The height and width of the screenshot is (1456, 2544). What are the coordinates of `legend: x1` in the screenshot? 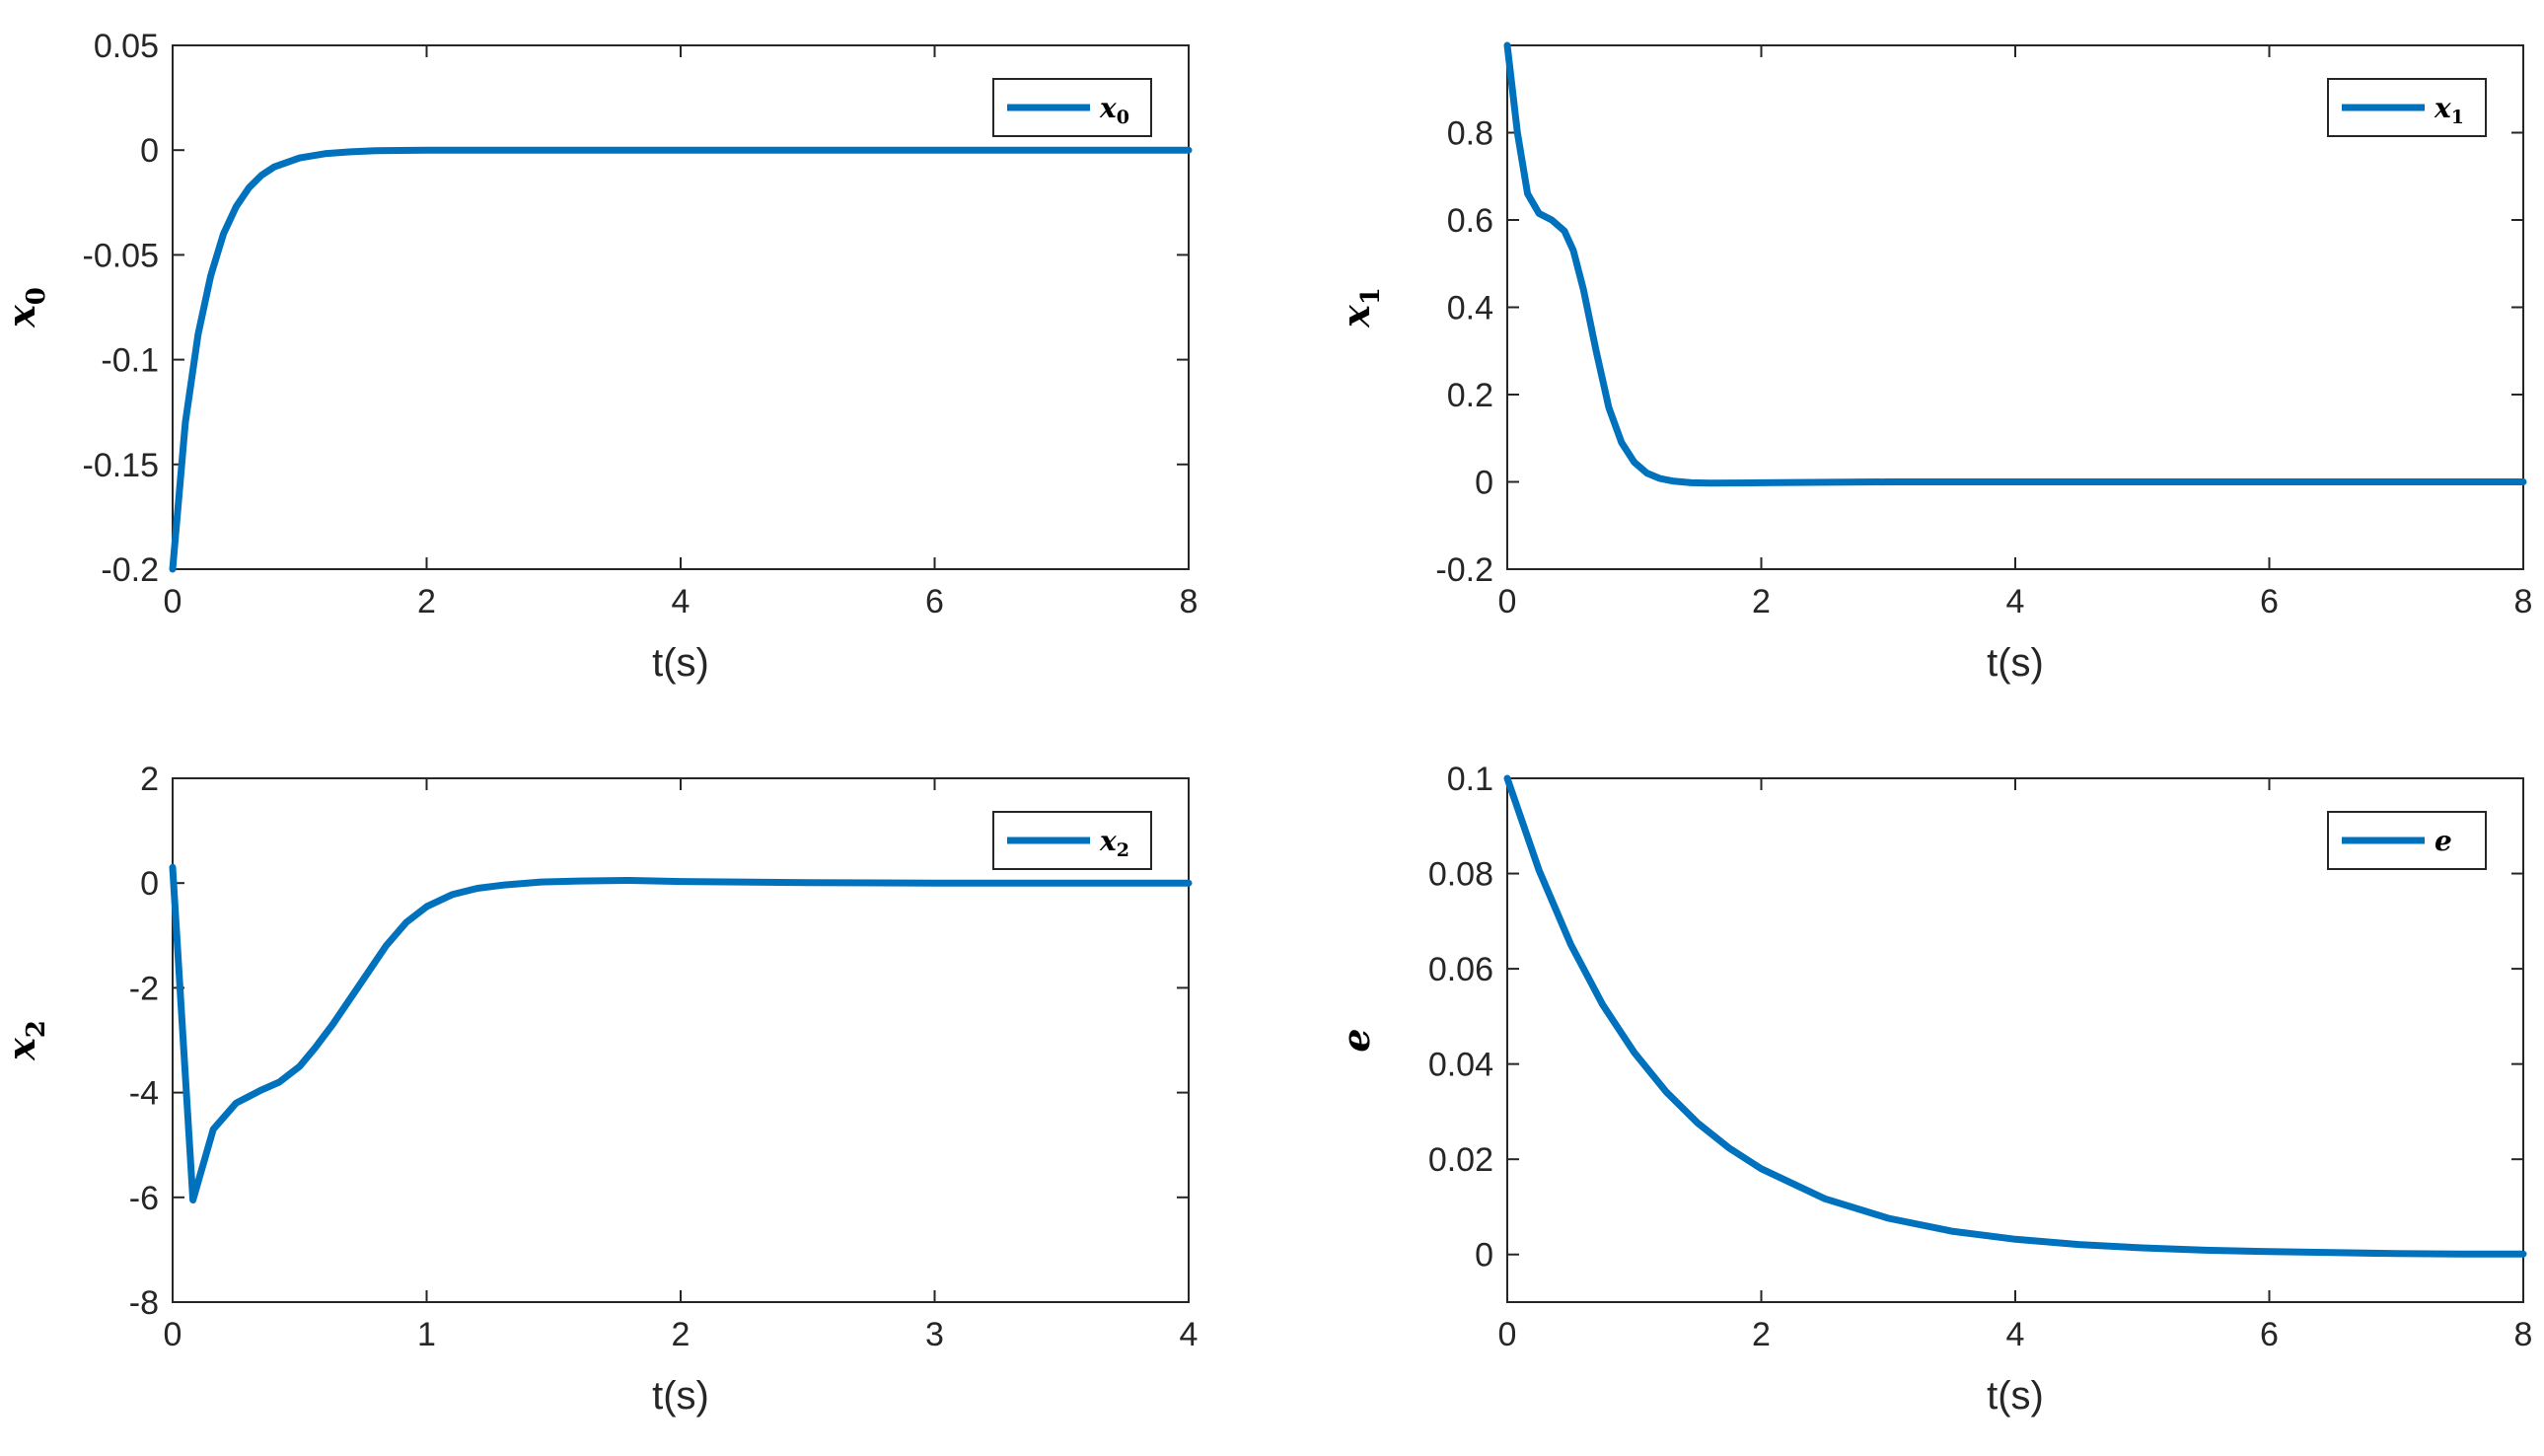 It's located at (2407, 107).